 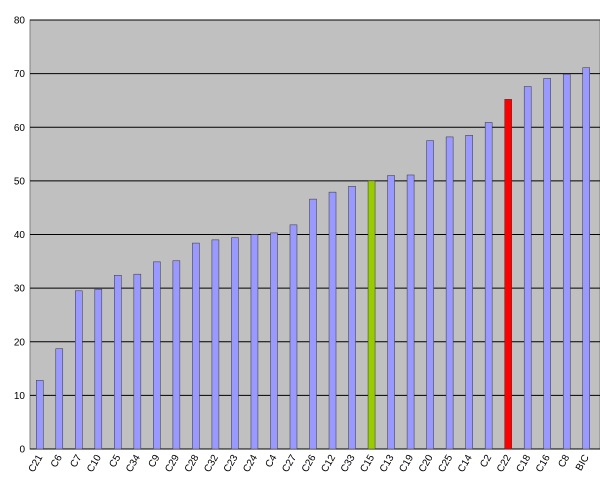 What do you see at coordinates (57, 461) in the screenshot?
I see `x-tick-label: C6` at bounding box center [57, 461].